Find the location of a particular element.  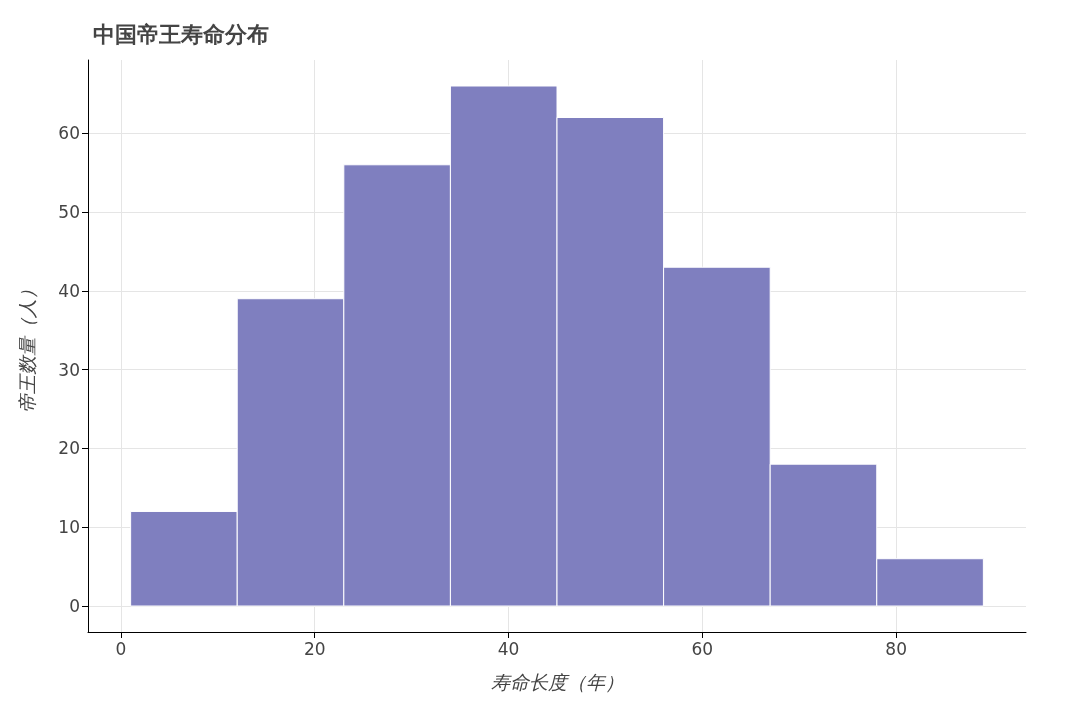

x-tick-label: 60 is located at coordinates (702, 648).